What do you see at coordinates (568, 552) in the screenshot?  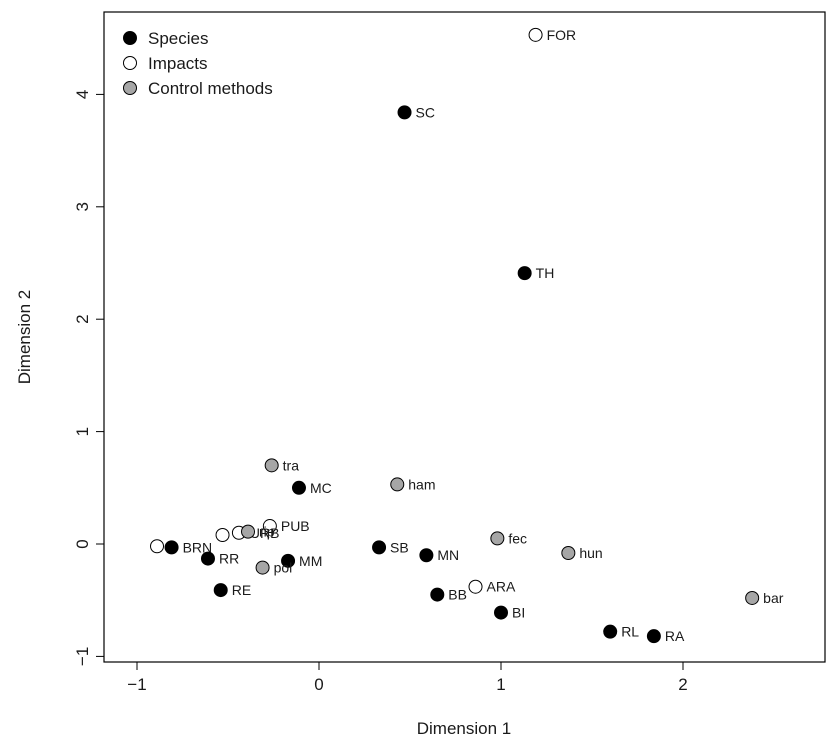 I see `point-hun` at bounding box center [568, 552].